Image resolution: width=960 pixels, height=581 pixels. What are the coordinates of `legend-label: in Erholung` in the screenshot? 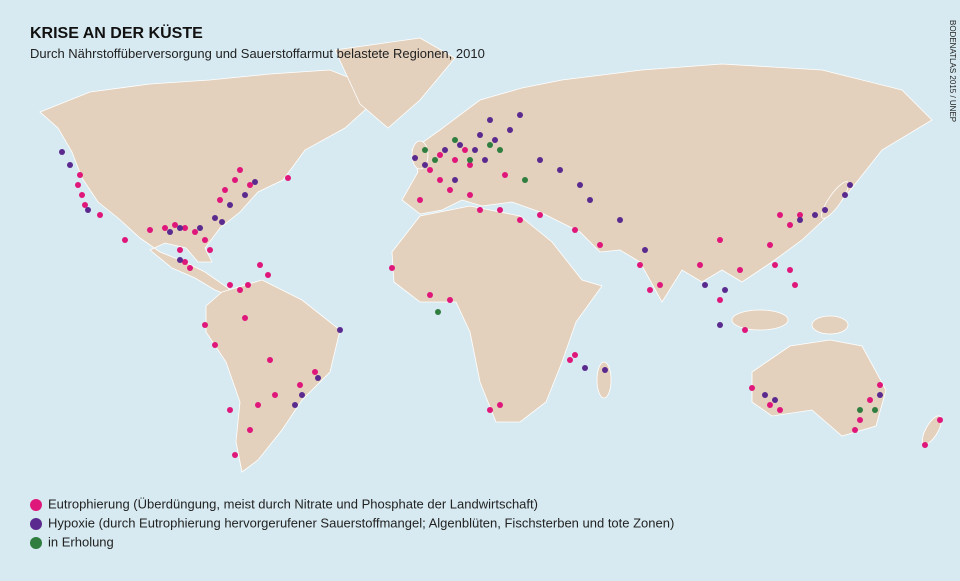 It's located at (81, 541).